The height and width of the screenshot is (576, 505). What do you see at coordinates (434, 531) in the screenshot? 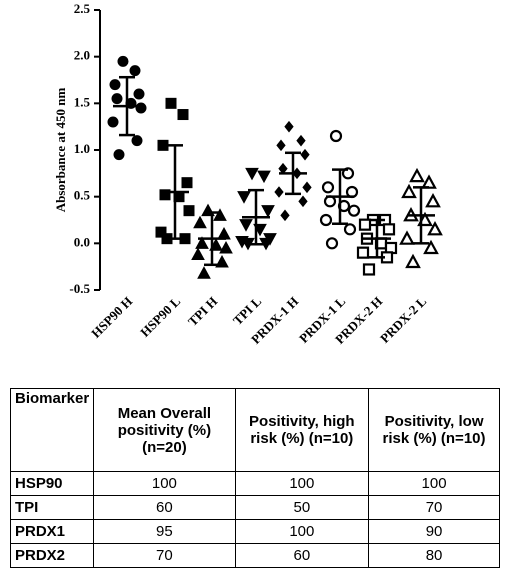
I see `table-cell: 90` at bounding box center [434, 531].